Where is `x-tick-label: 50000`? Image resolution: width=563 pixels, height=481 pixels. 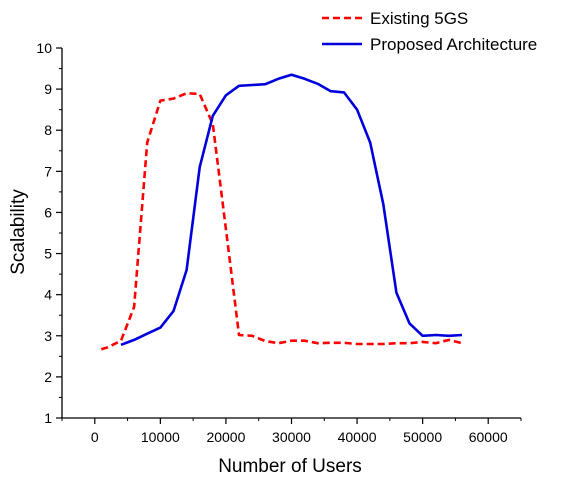 x-tick-label: 50000 is located at coordinates (422, 437).